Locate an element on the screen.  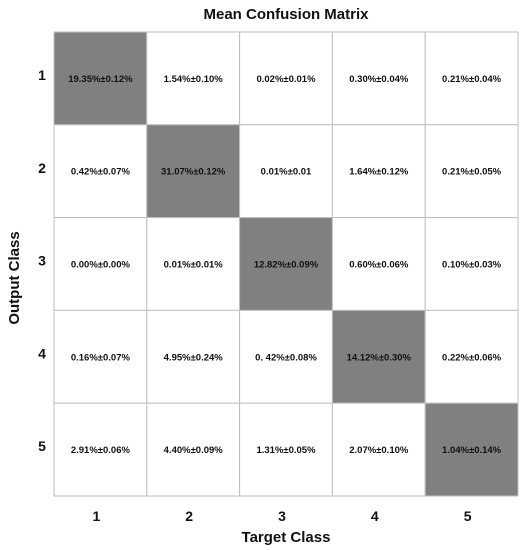
x-tick-label: 3 is located at coordinates (282, 516).